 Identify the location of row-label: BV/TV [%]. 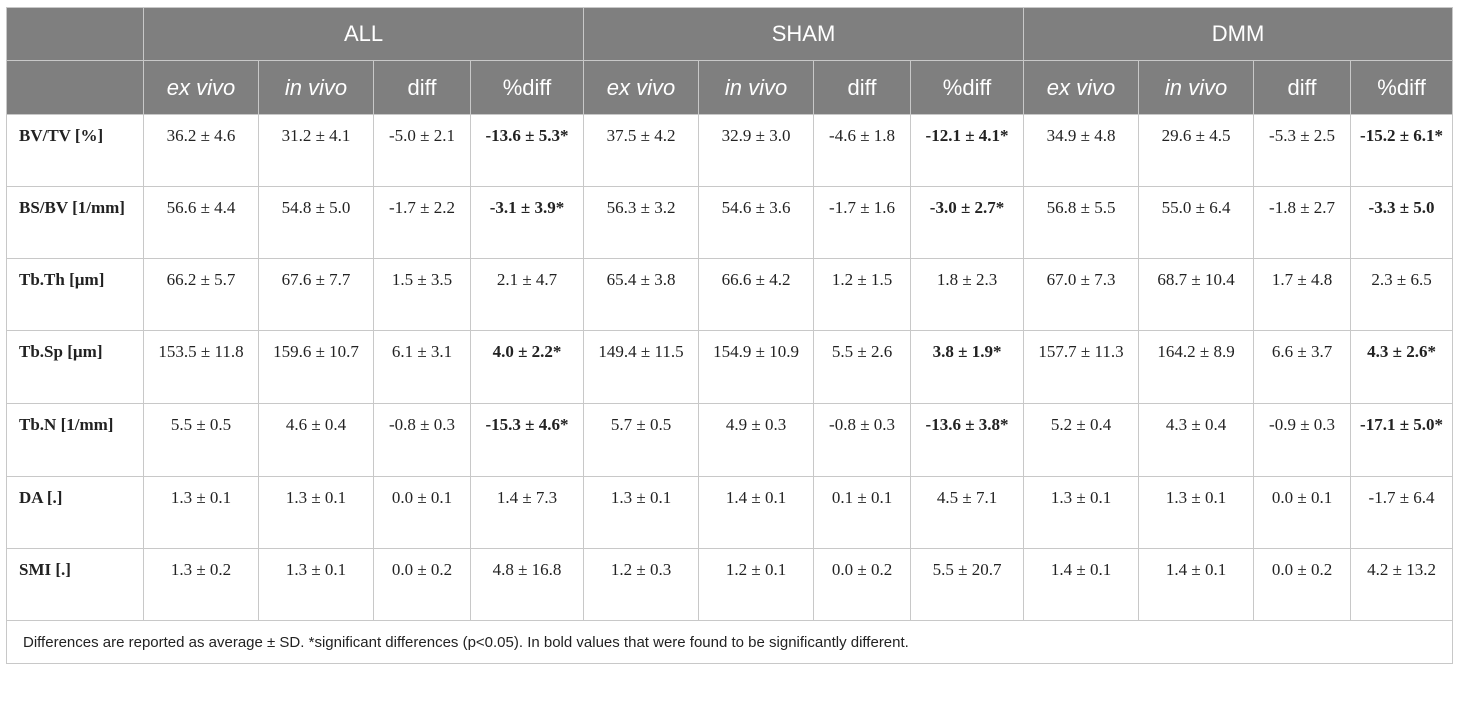
(75, 150).